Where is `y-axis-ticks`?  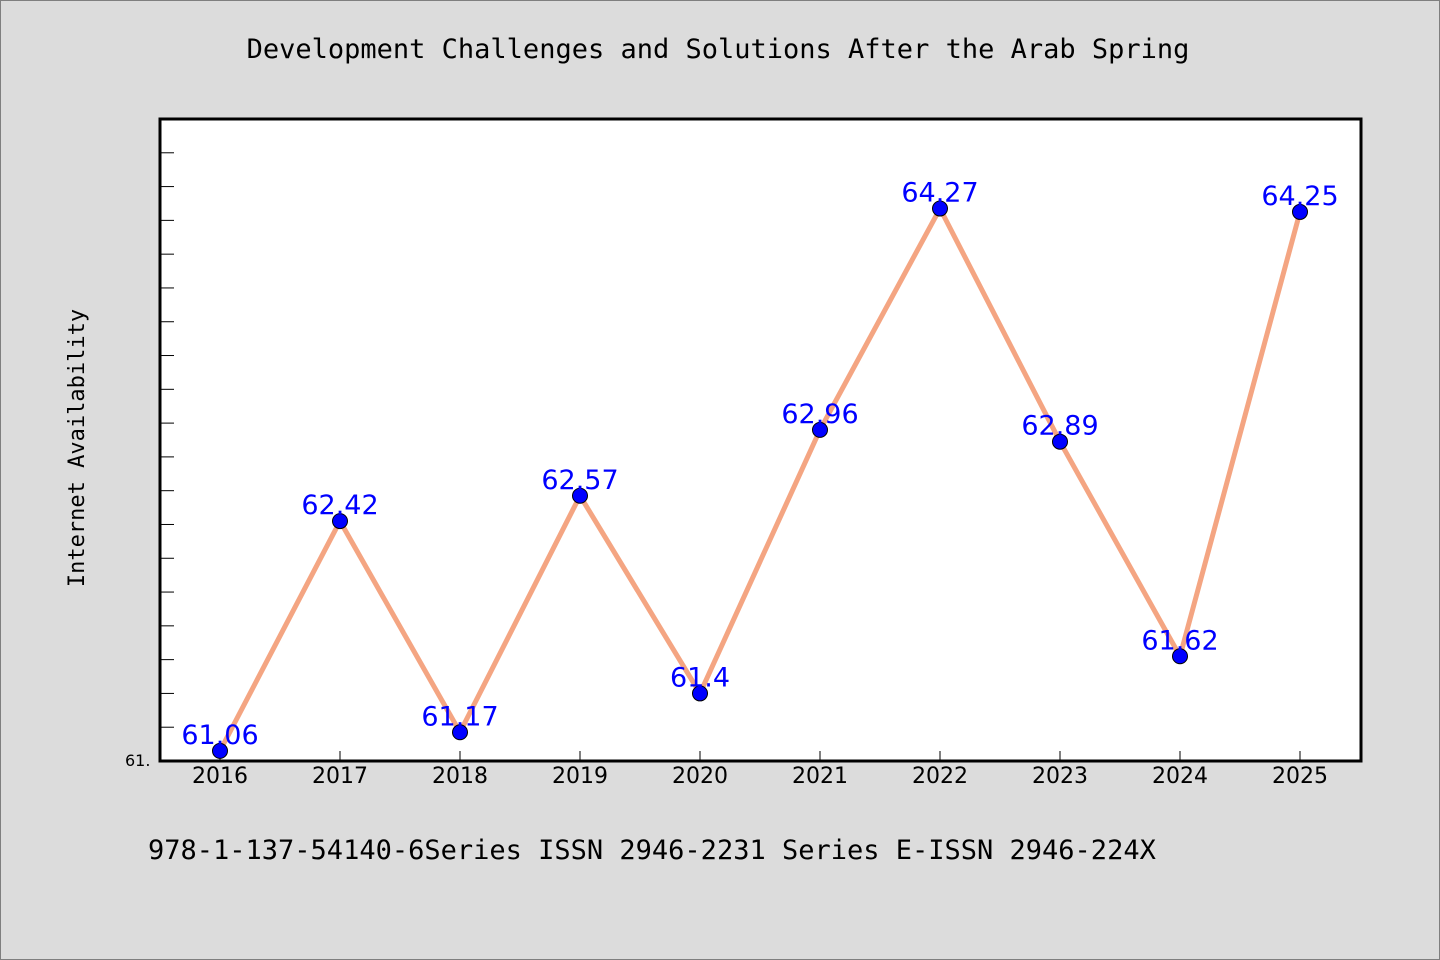 y-axis-ticks is located at coordinates (167, 440).